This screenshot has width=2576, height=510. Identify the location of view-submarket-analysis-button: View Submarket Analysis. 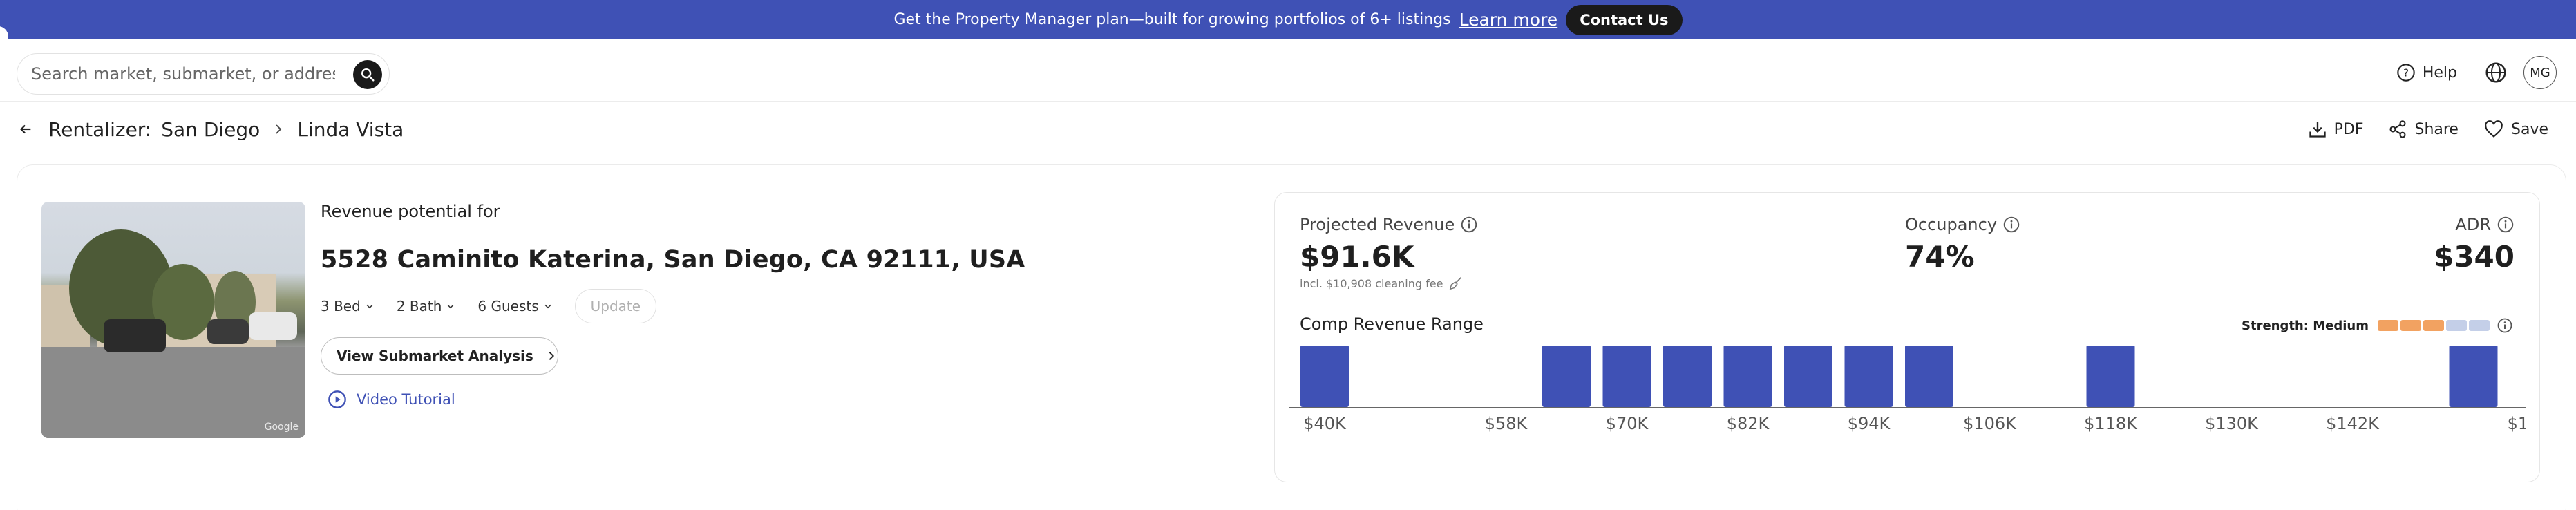
(439, 356).